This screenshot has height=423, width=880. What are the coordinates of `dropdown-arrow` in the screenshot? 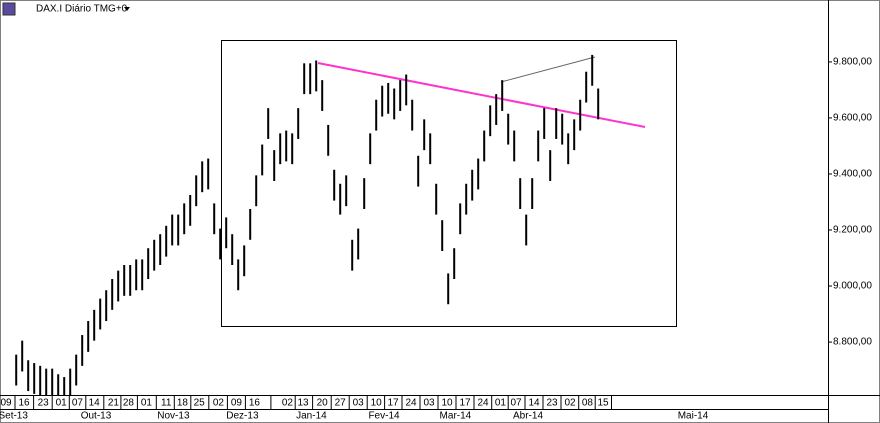 It's located at (127, 9).